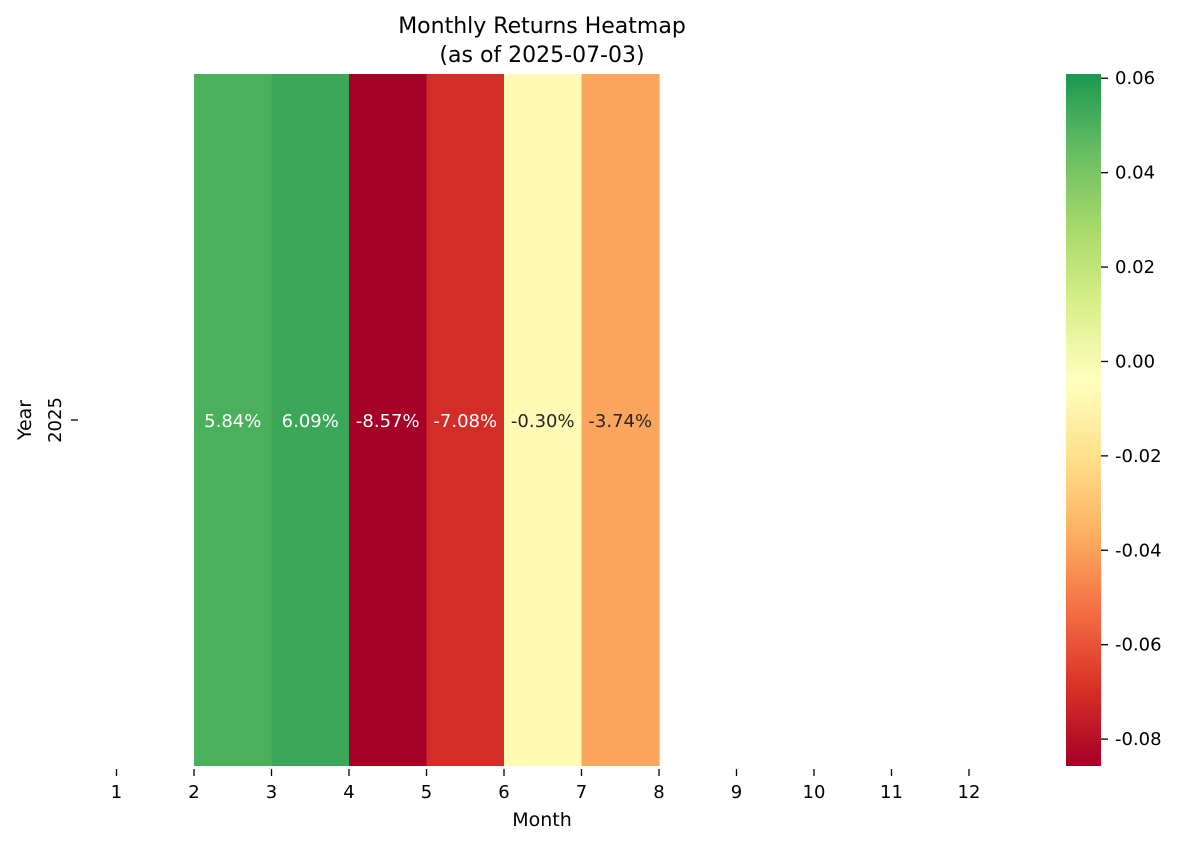 This screenshot has width=1184, height=845. I want to click on colorbar-tick-label: 0.00, so click(1135, 361).